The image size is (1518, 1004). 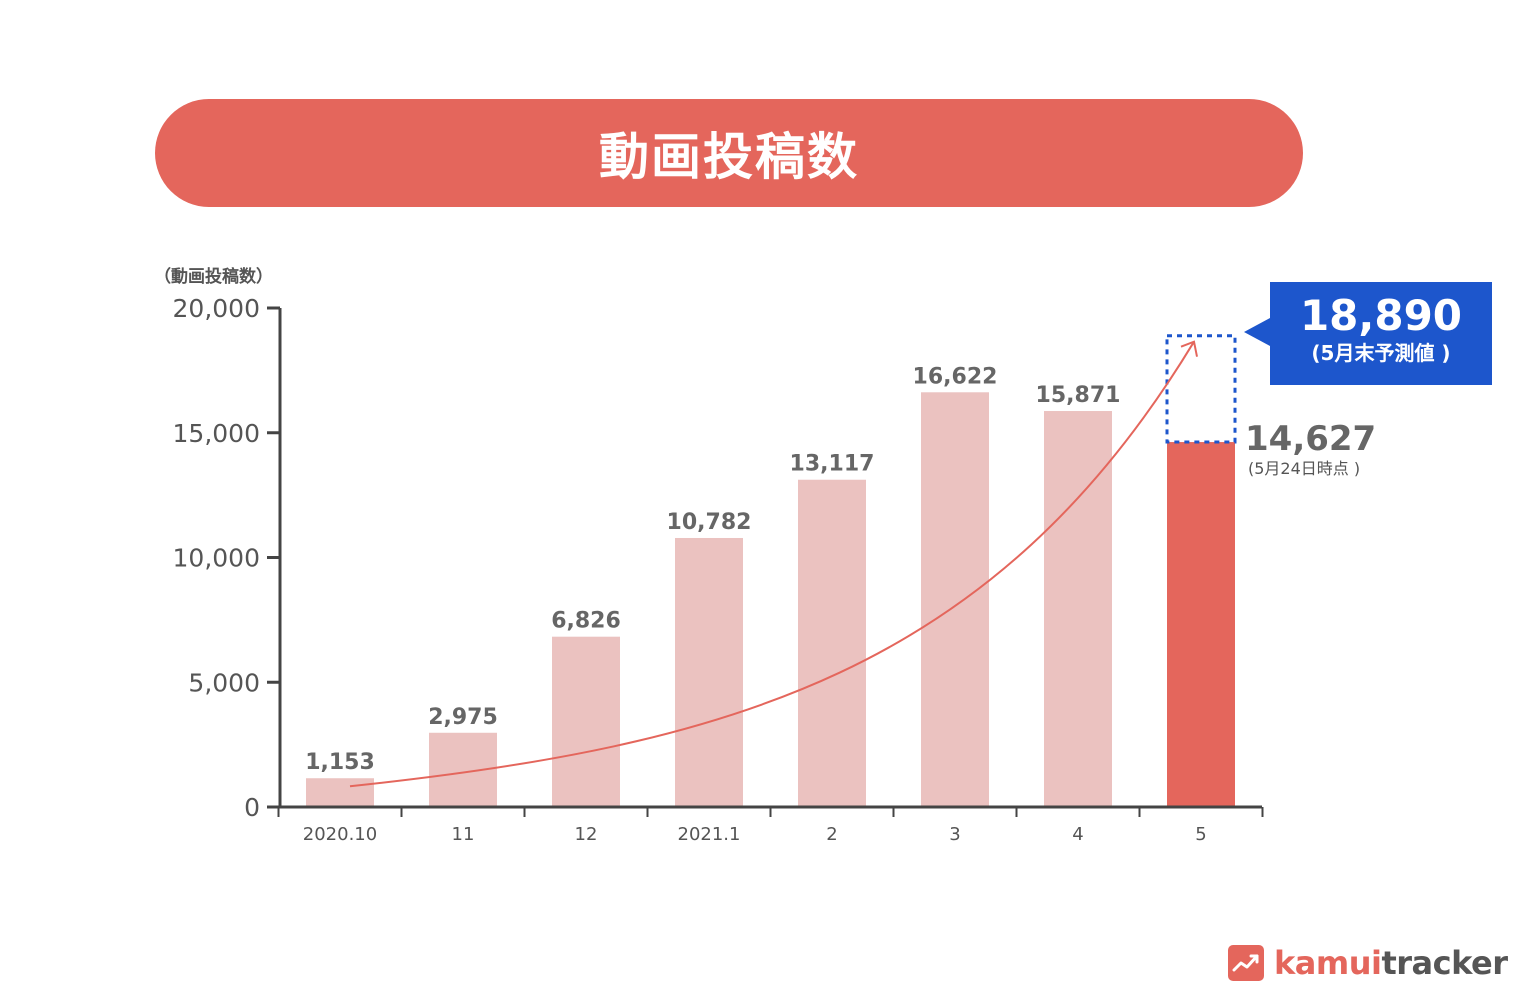 I want to click on y-tick-label: 15,000, so click(x=216, y=433).